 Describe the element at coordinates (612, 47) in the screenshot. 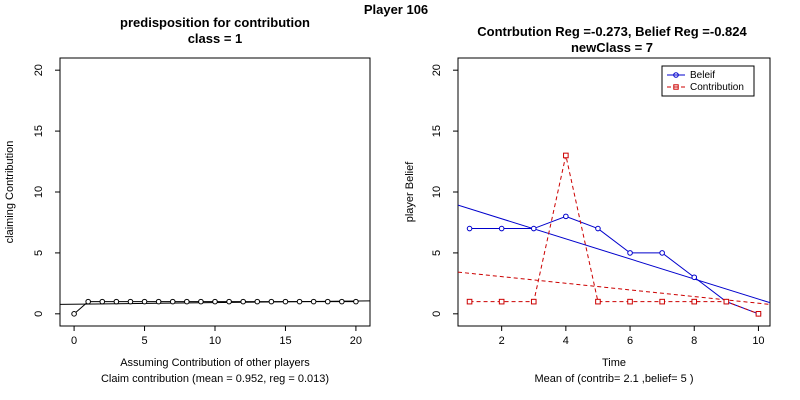

I see `right-chart-title-line2: newClass = 7` at that location.